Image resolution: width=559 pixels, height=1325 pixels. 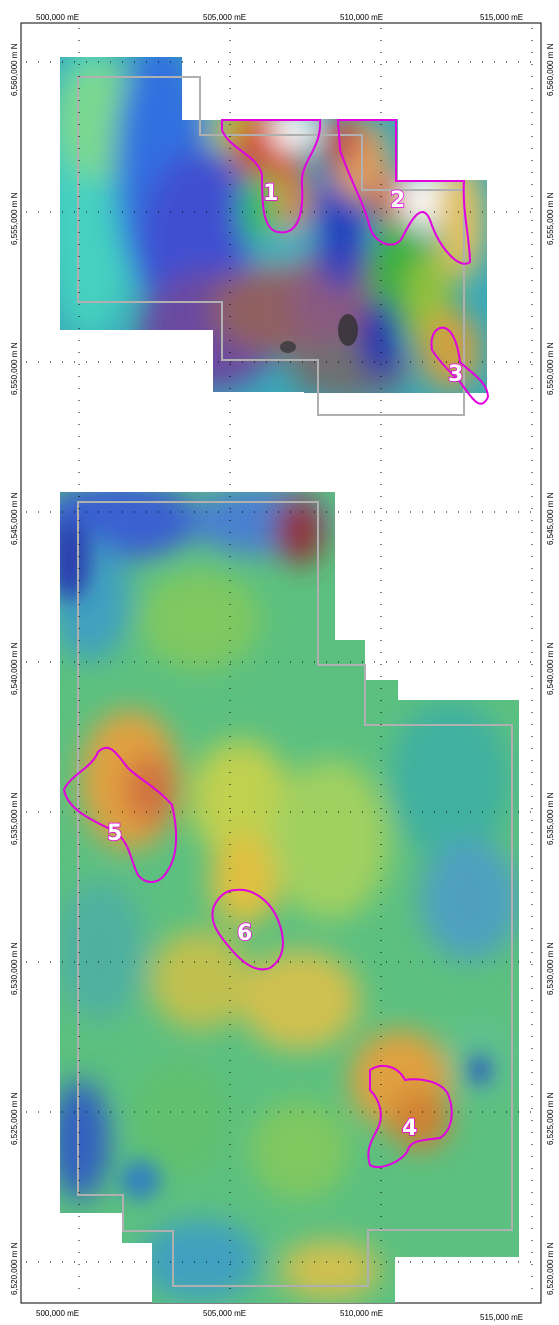 I want to click on northing-left-label: 6,545,000 m N, so click(x=14, y=518).